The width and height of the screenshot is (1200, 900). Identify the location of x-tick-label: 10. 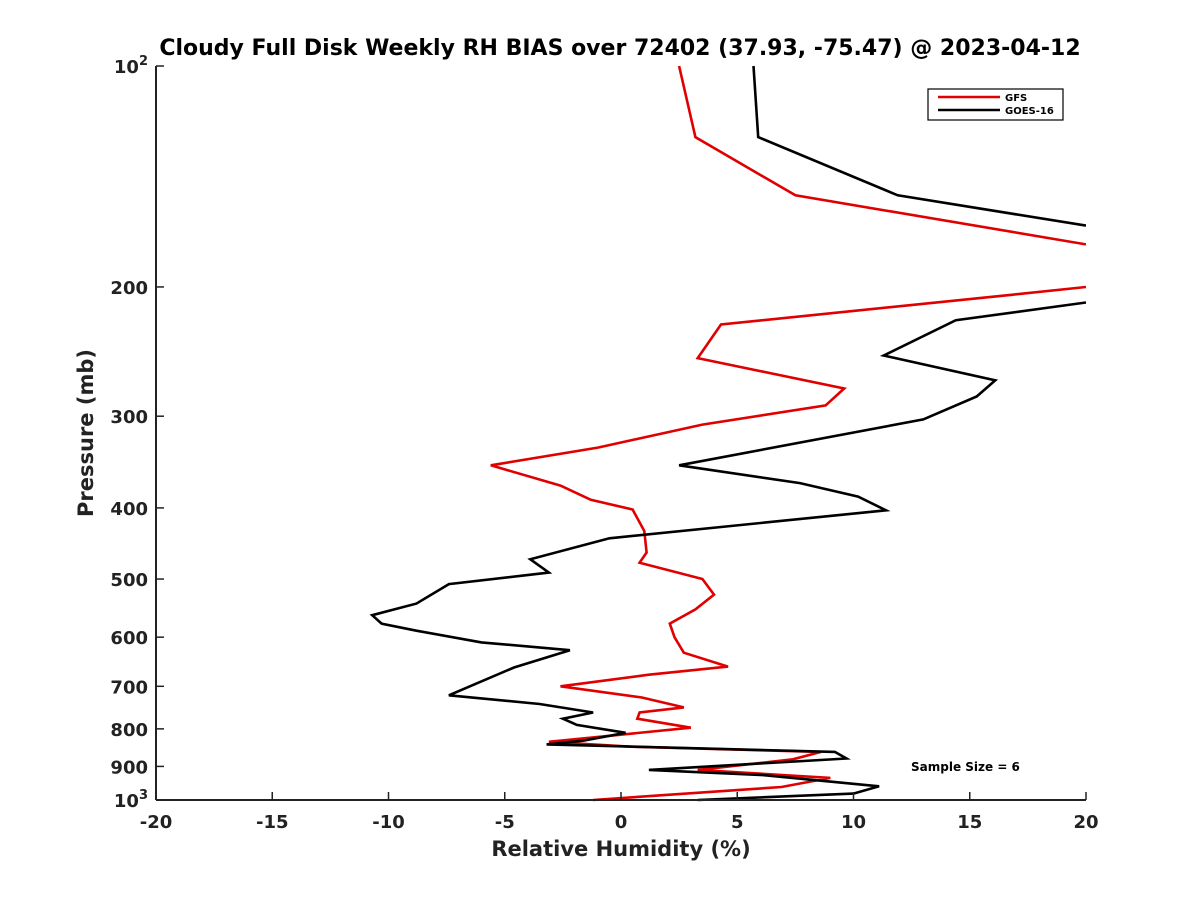
(853, 822).